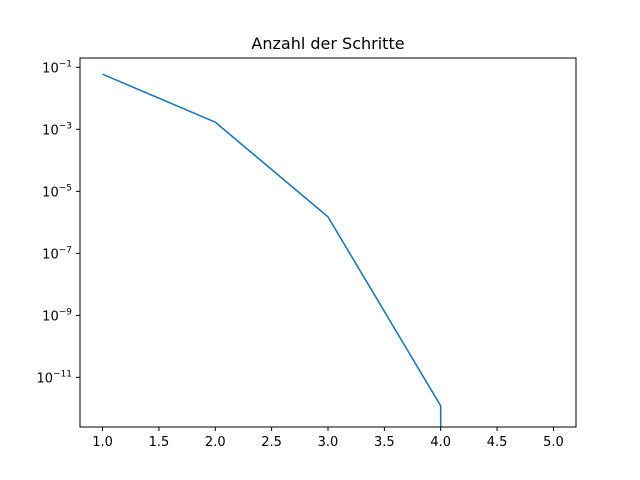  I want to click on x-tick-label: 5.0, so click(553, 442).